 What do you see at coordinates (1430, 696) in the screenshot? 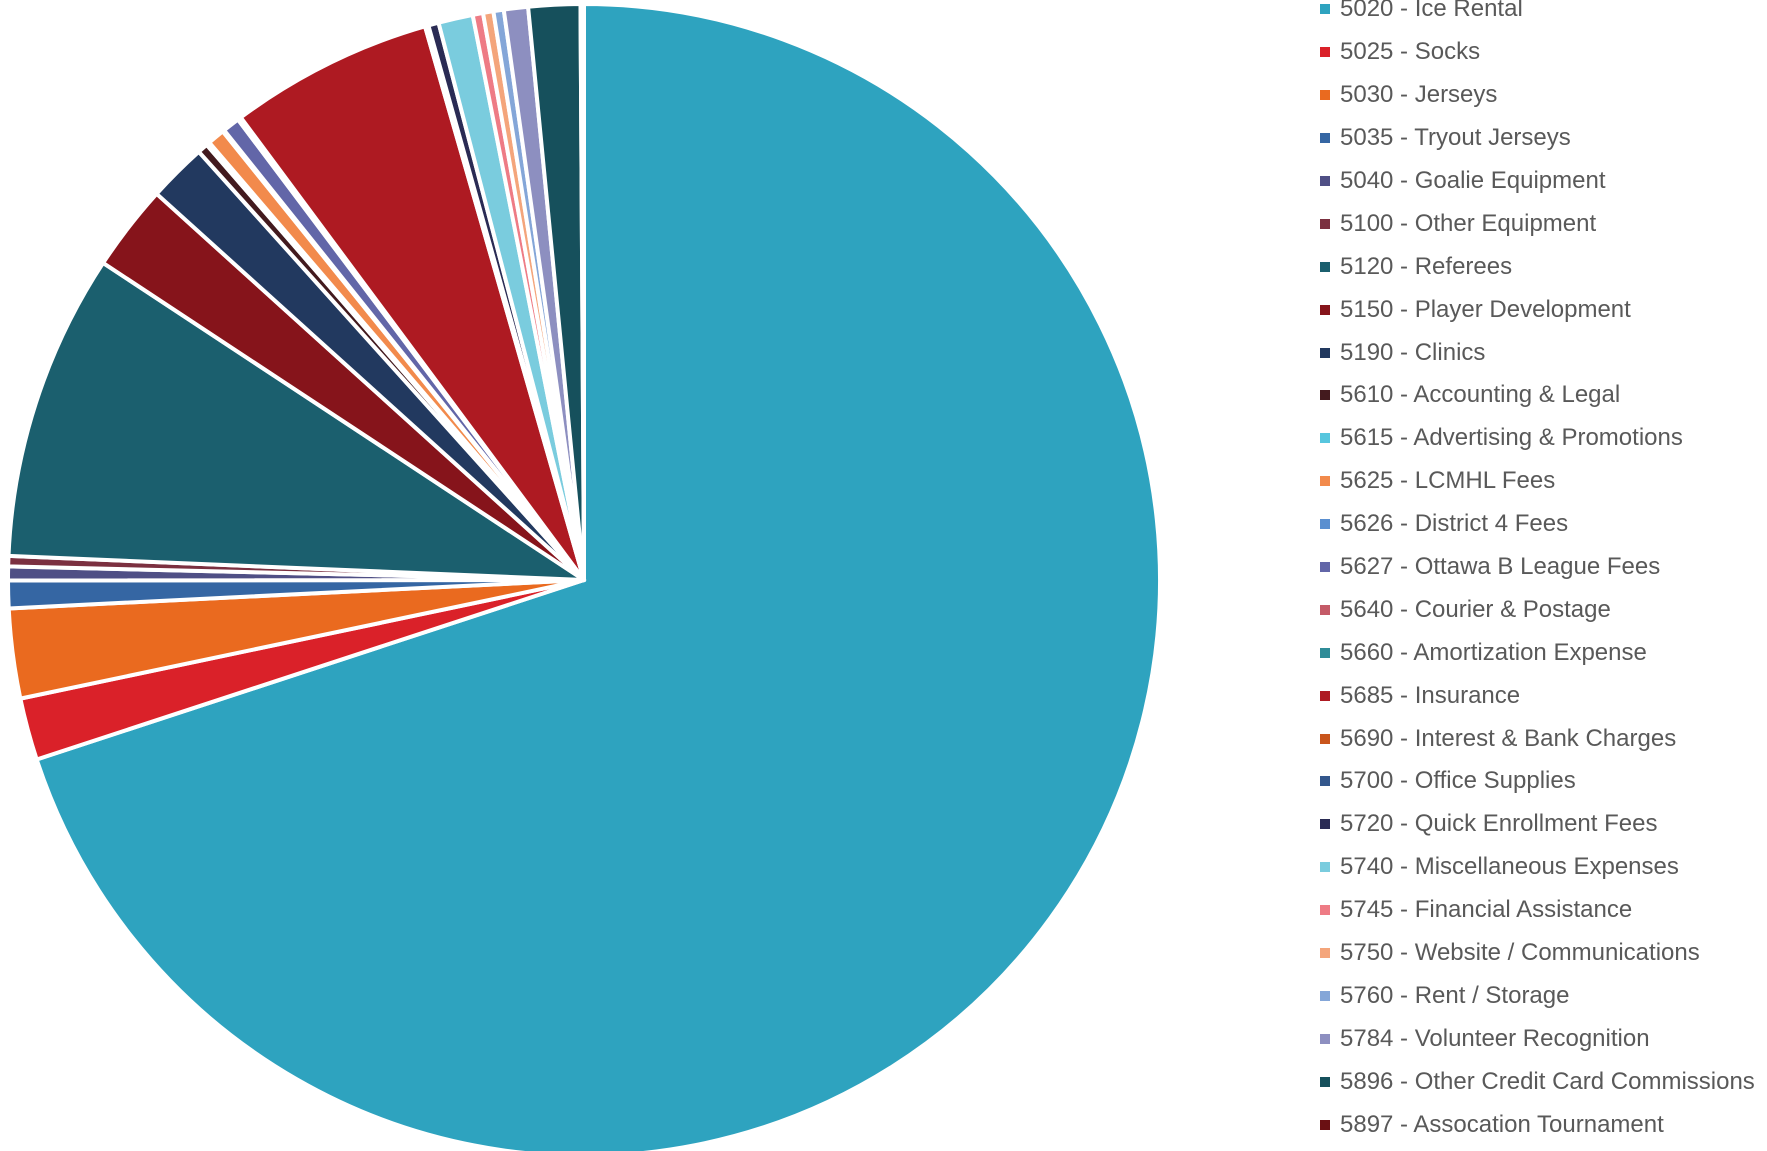
I see `legend-label: 5685 - Insurance` at bounding box center [1430, 696].